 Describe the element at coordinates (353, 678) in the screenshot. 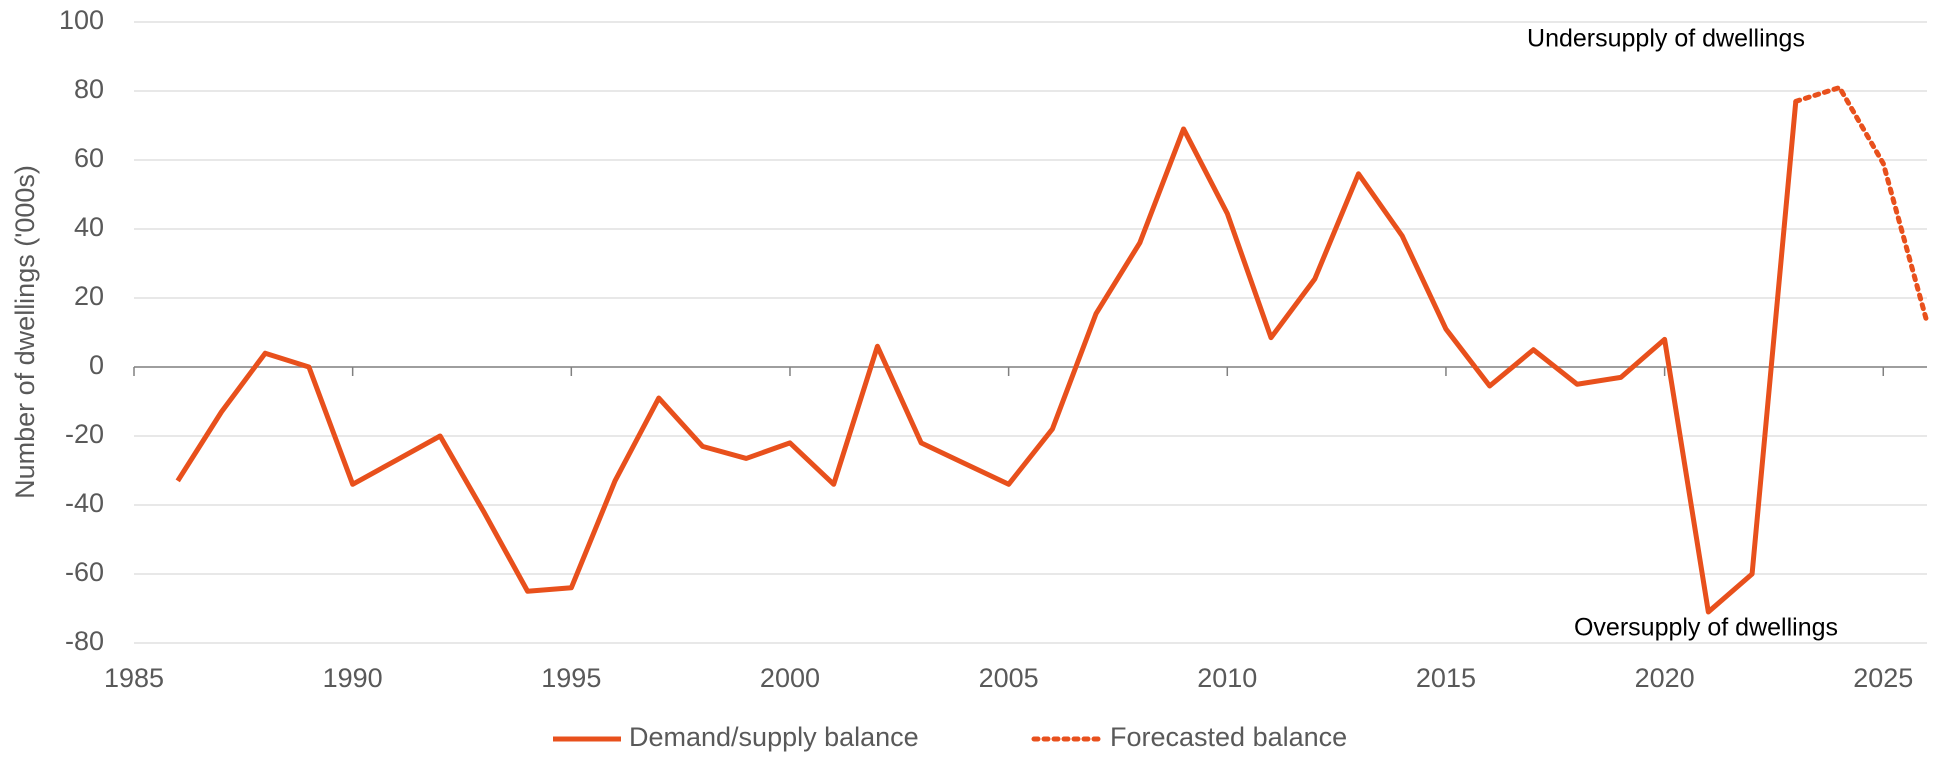

I see `x-tick-label: 1990` at that location.